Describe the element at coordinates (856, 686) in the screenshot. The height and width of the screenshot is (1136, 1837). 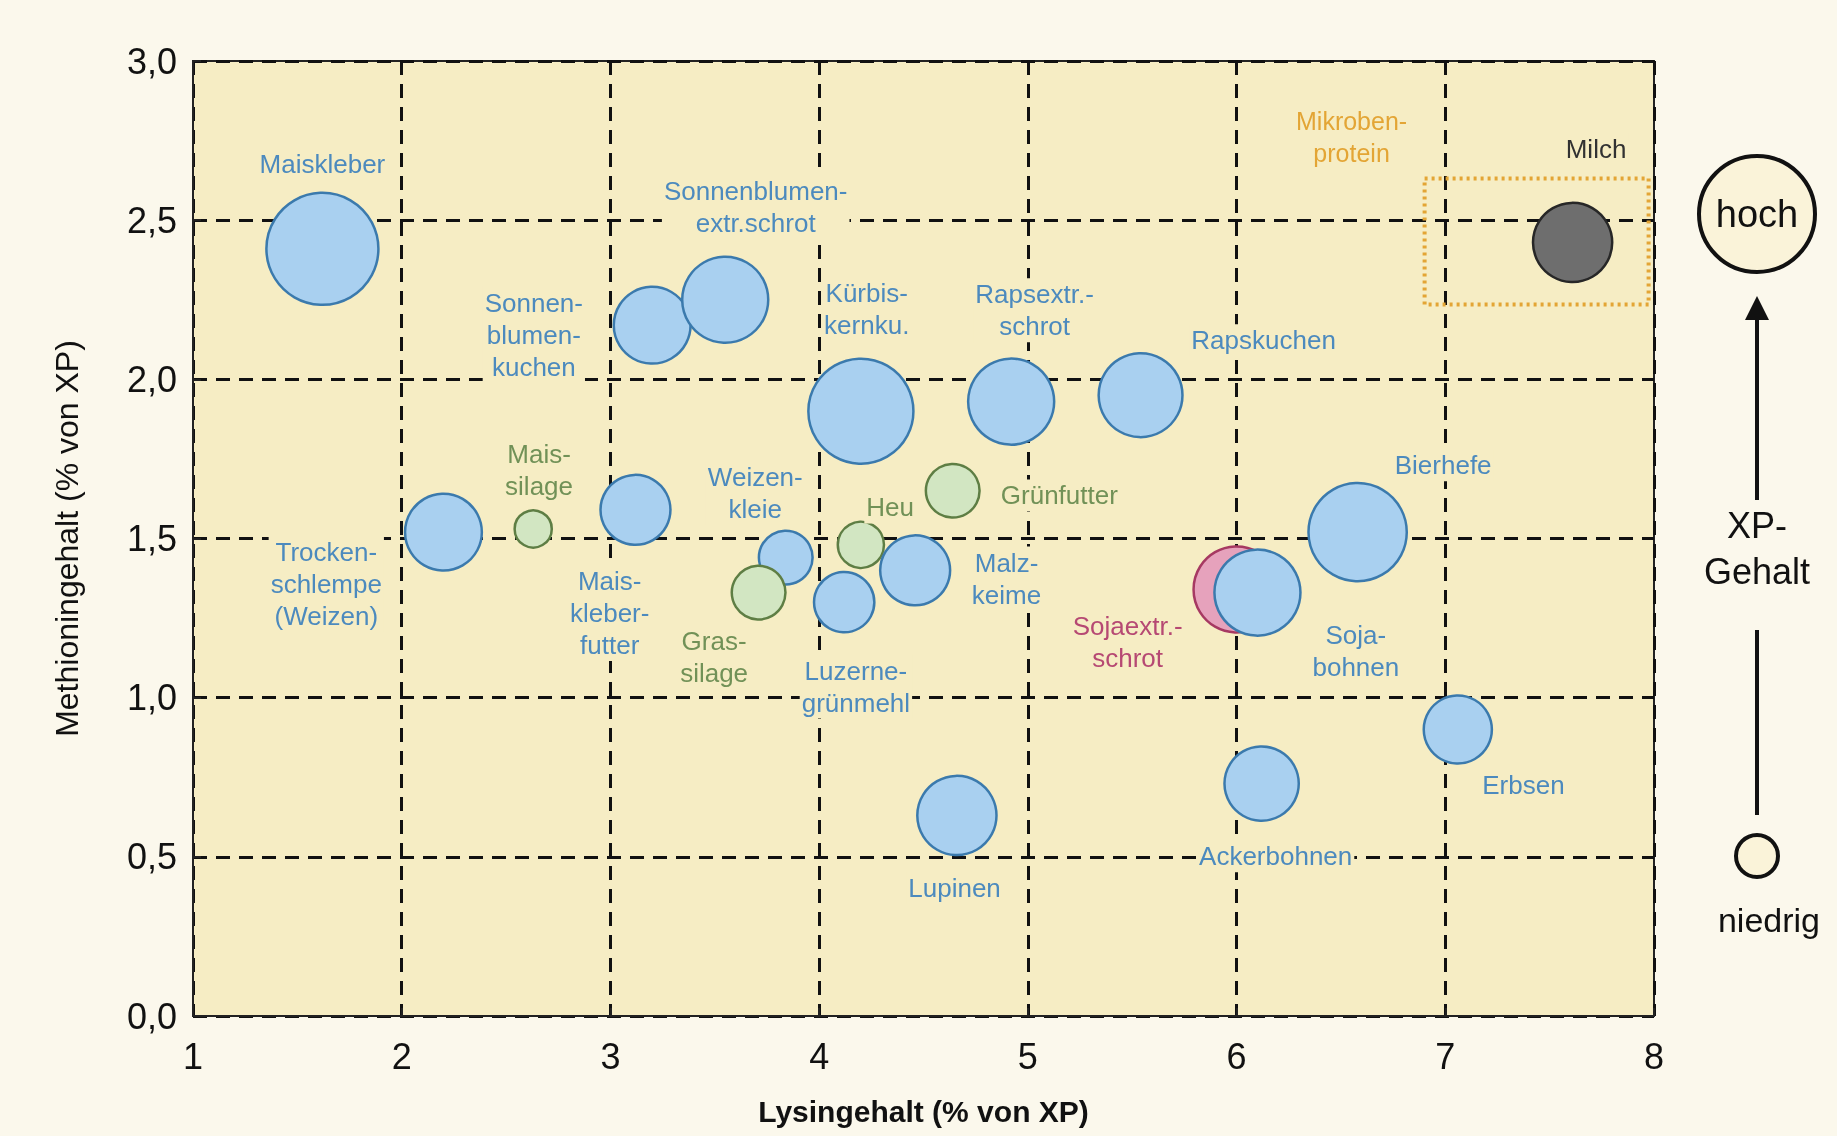
I see `series-label: Luzerne- grünmehl` at that location.